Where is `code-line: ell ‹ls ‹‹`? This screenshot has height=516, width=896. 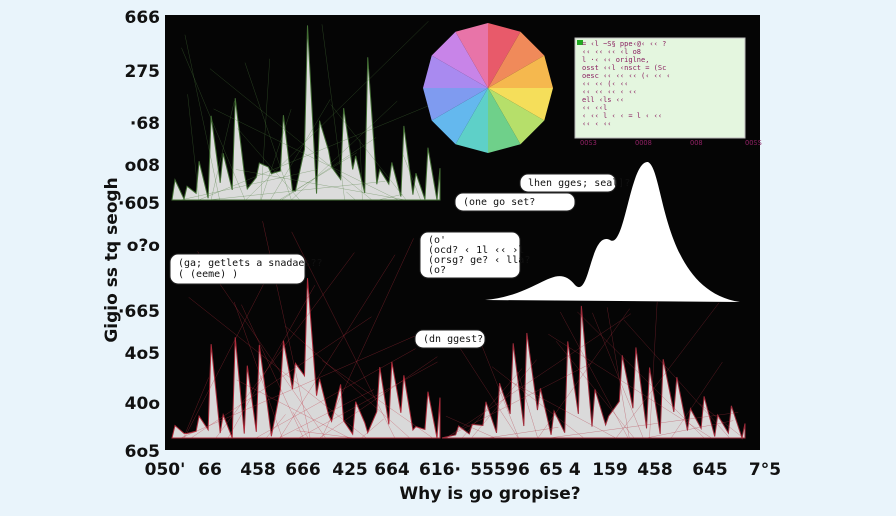 code-line: ell ‹ls ‹‹ is located at coordinates (603, 100).